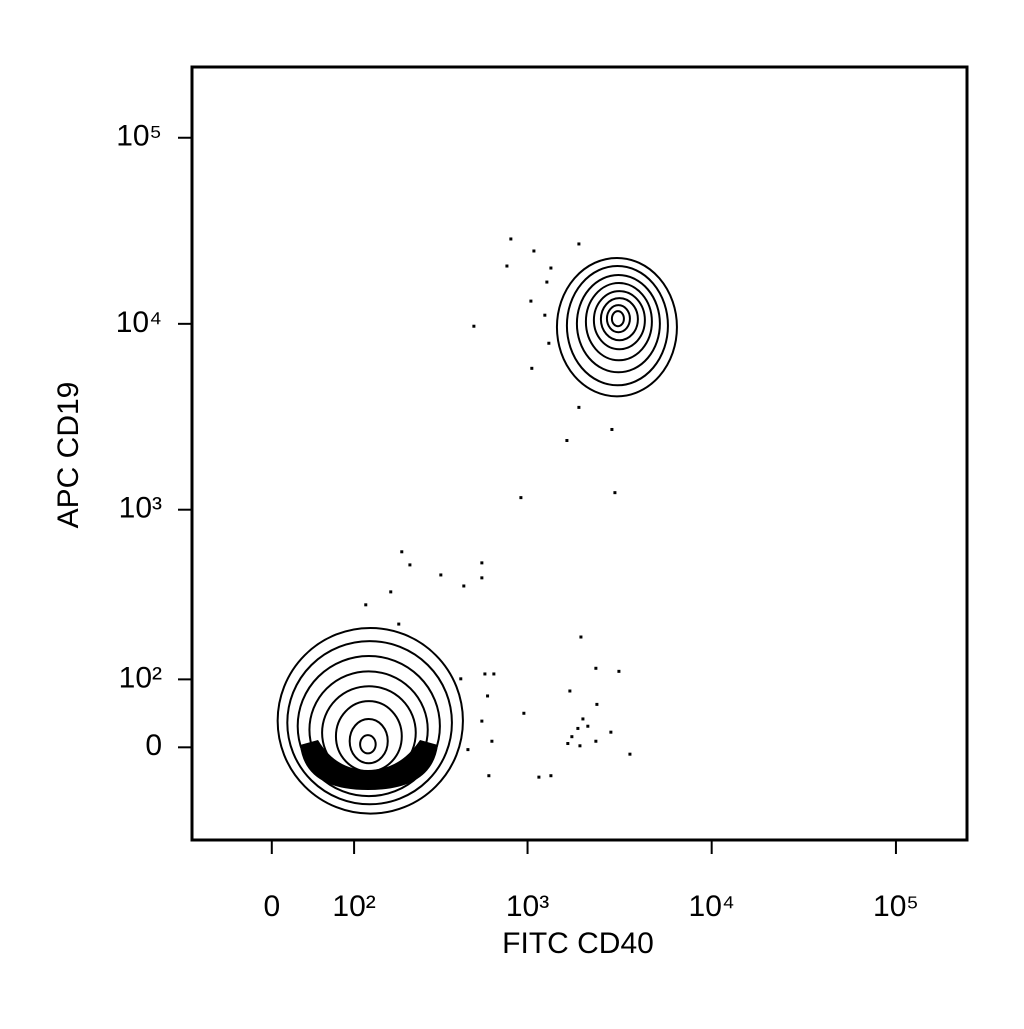 This screenshot has width=1024, height=1029. What do you see at coordinates (140, 677) in the screenshot?
I see `y-tick-label: 10²` at bounding box center [140, 677].